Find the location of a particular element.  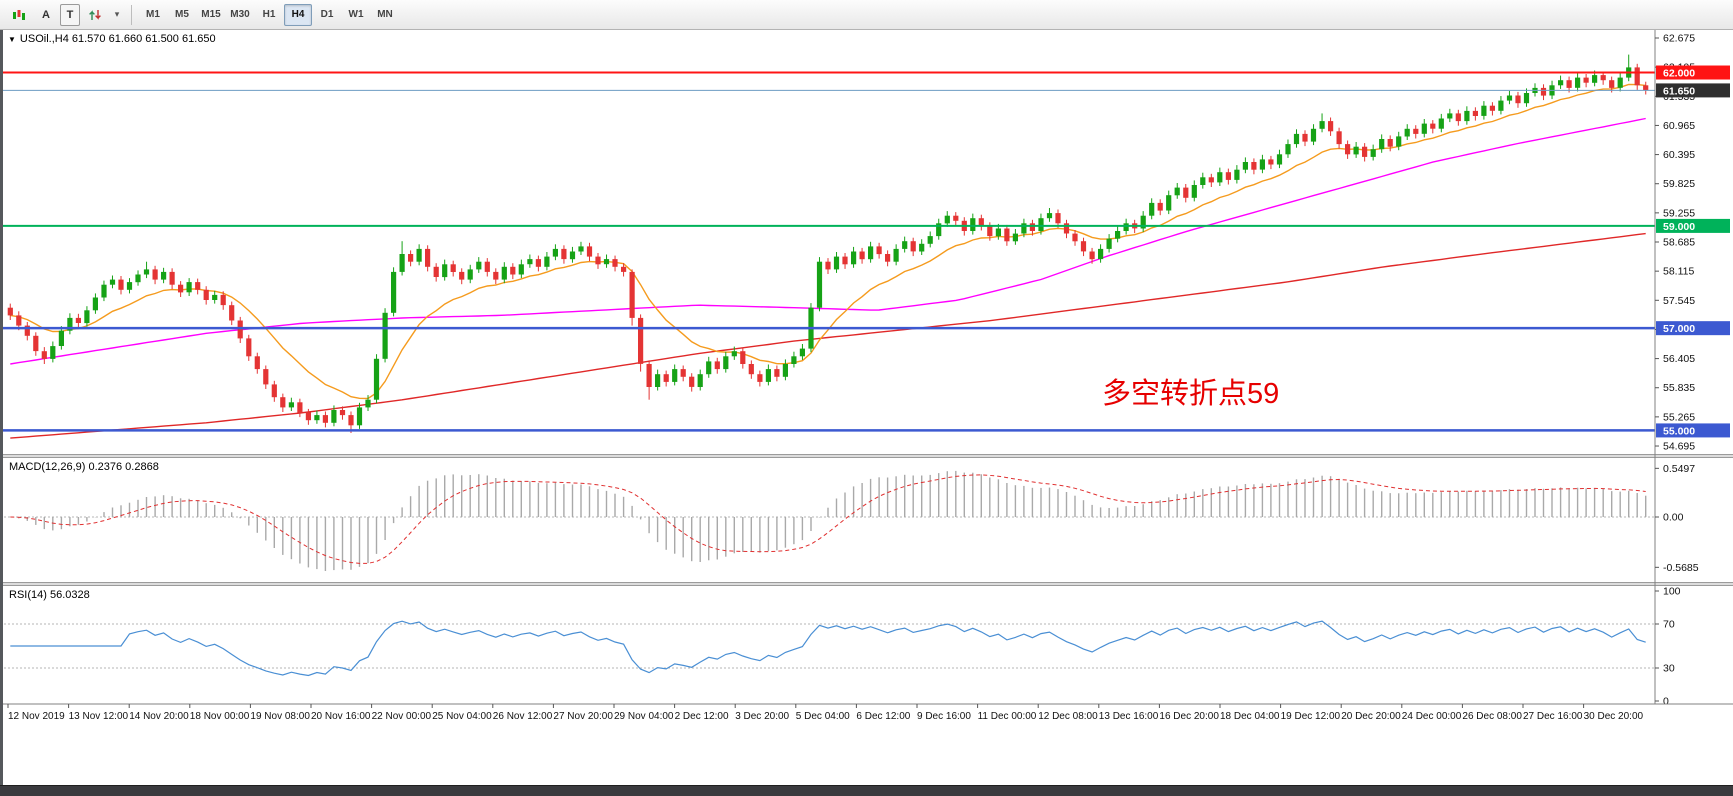

svg-text: 9 Dec 16:00 is located at coordinates (944, 716).